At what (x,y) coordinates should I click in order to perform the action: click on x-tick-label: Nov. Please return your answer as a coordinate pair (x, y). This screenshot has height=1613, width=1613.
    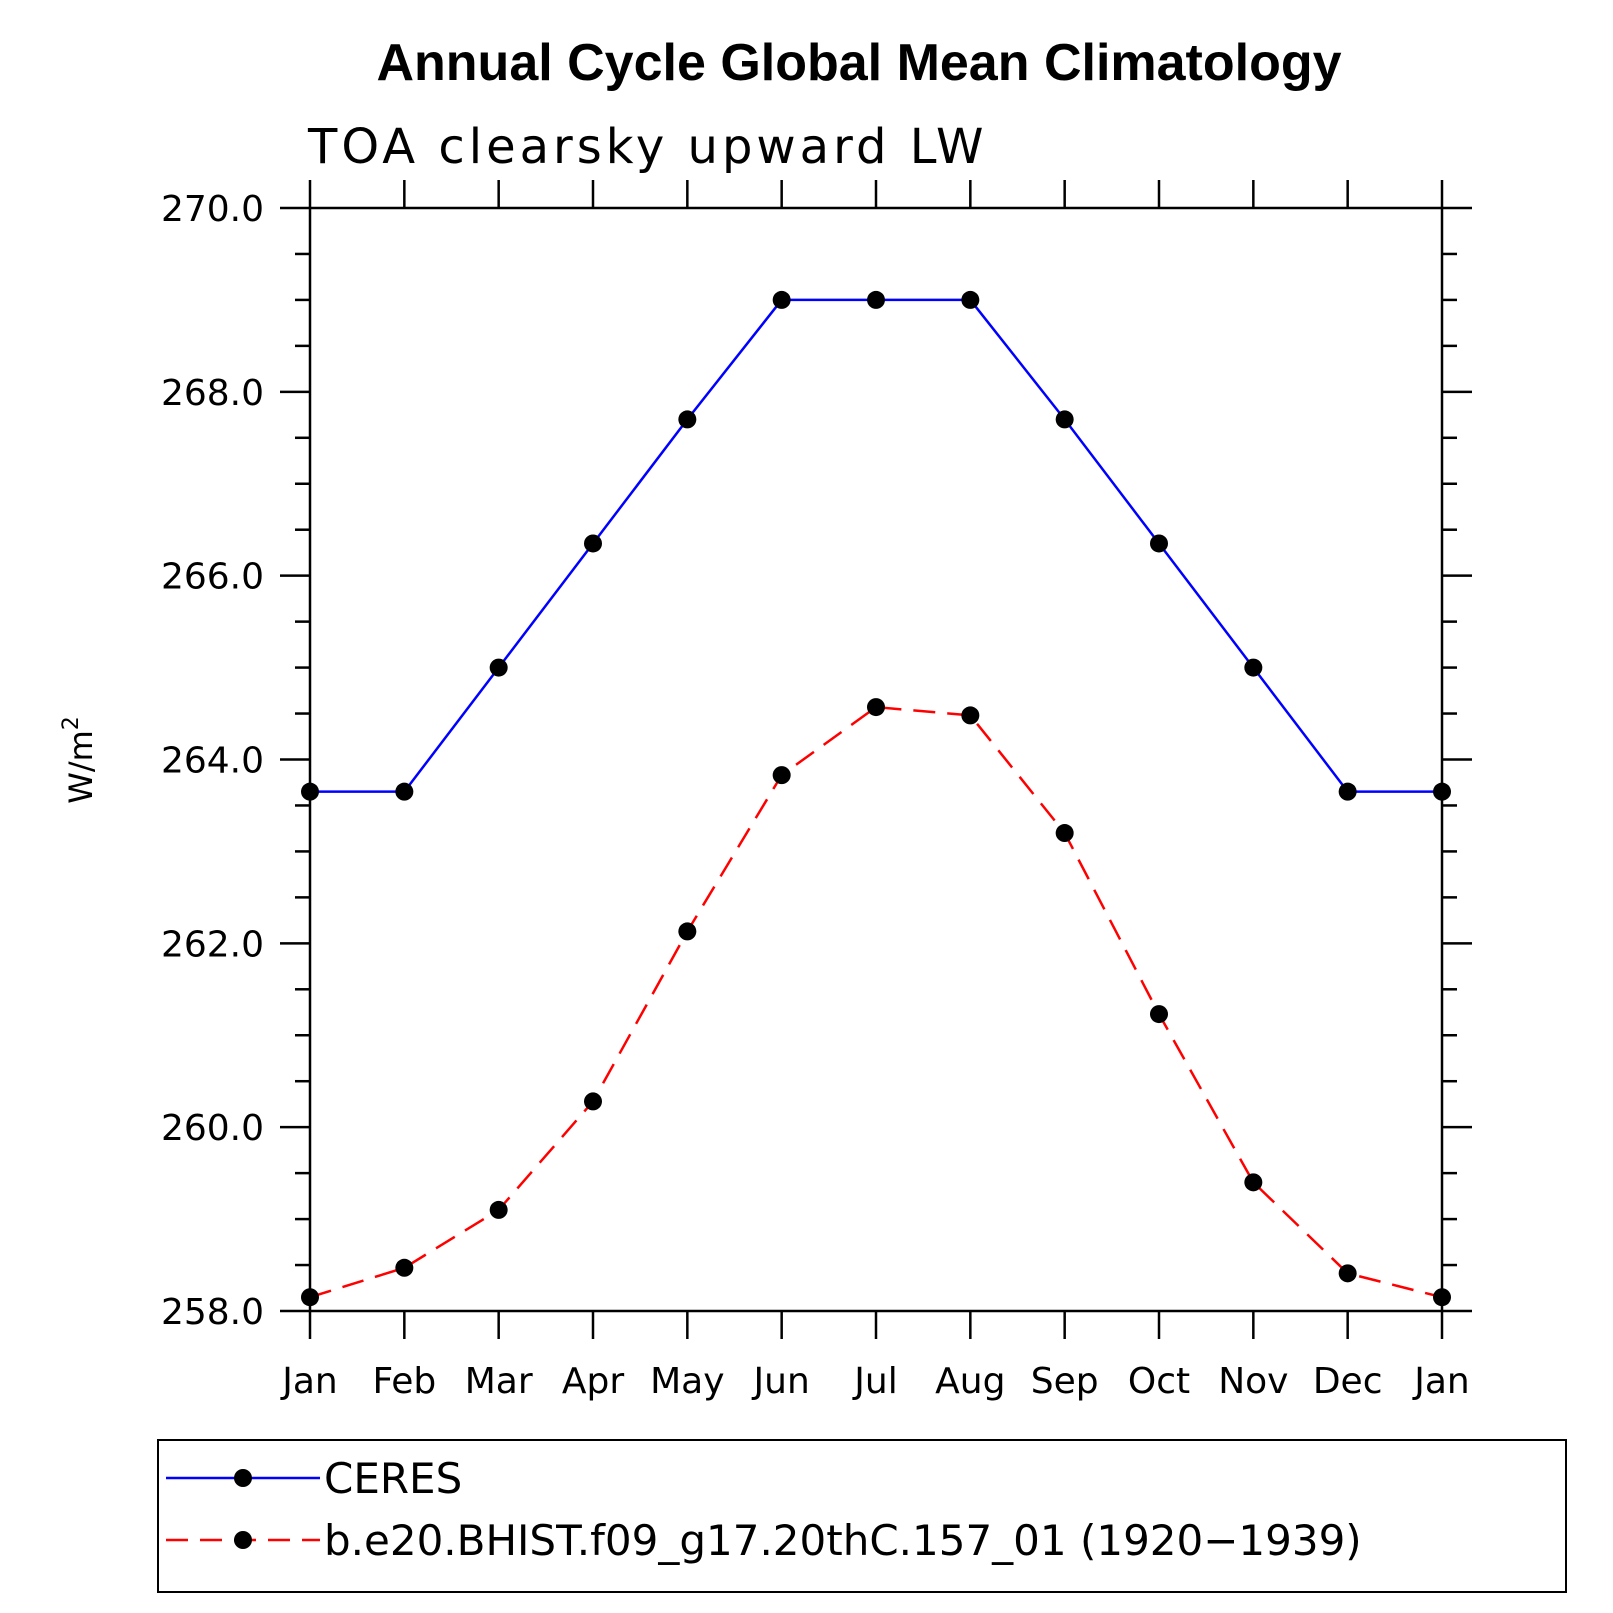
    Looking at the image, I should click on (1253, 1381).